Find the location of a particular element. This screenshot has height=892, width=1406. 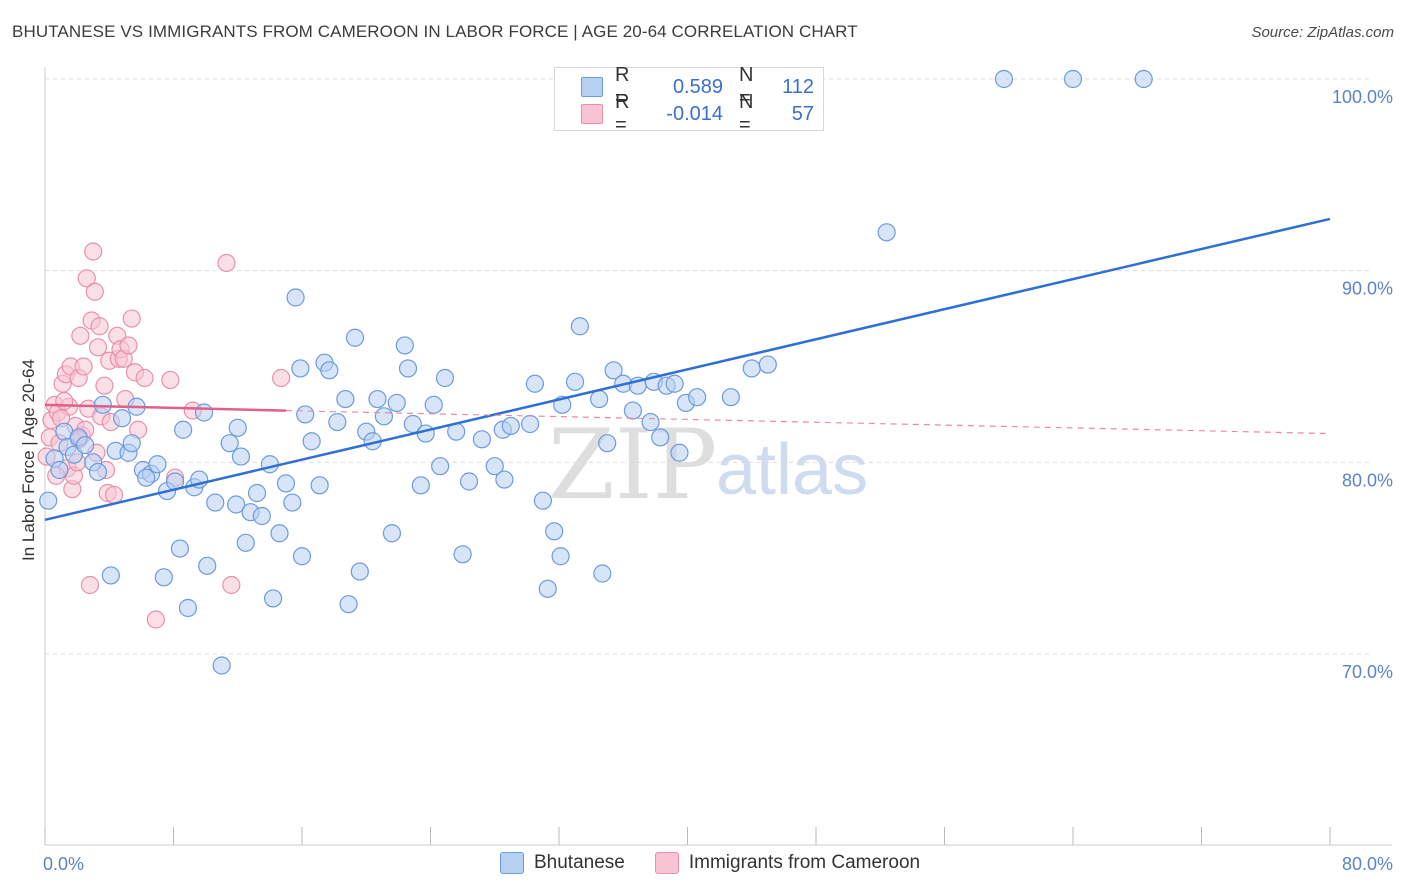

legend-r-value: 0.589 is located at coordinates (697, 86).